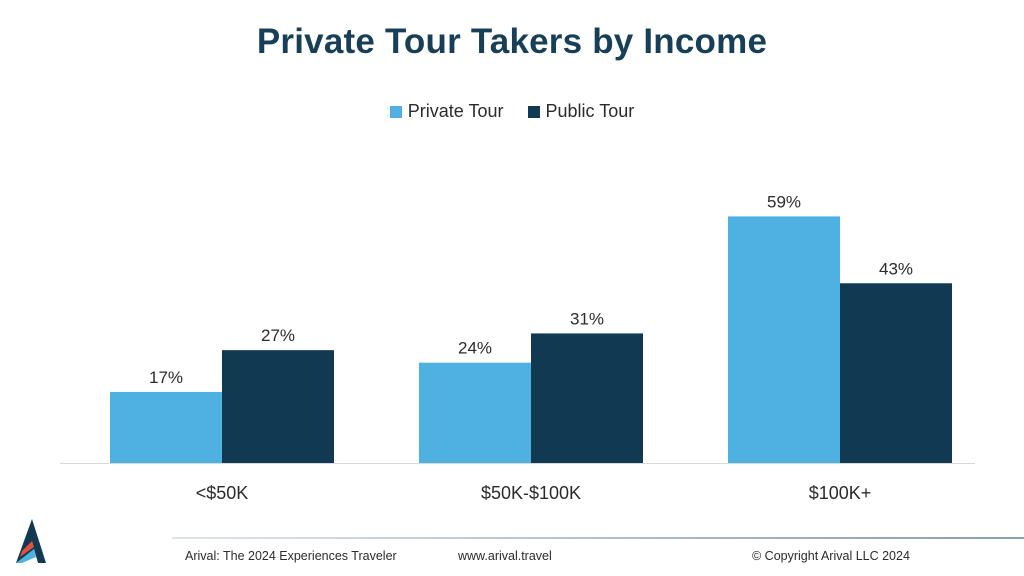 This screenshot has height=576, width=1024. What do you see at coordinates (278, 335) in the screenshot?
I see `data-label-public-tour-50k: 27%` at bounding box center [278, 335].